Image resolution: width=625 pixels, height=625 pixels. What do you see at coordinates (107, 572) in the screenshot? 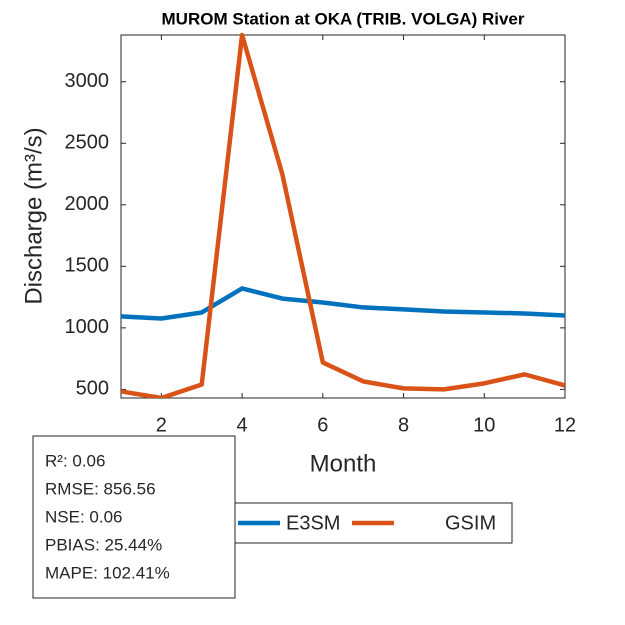
I see `stat-line: MAPE: 102.41%` at bounding box center [107, 572].